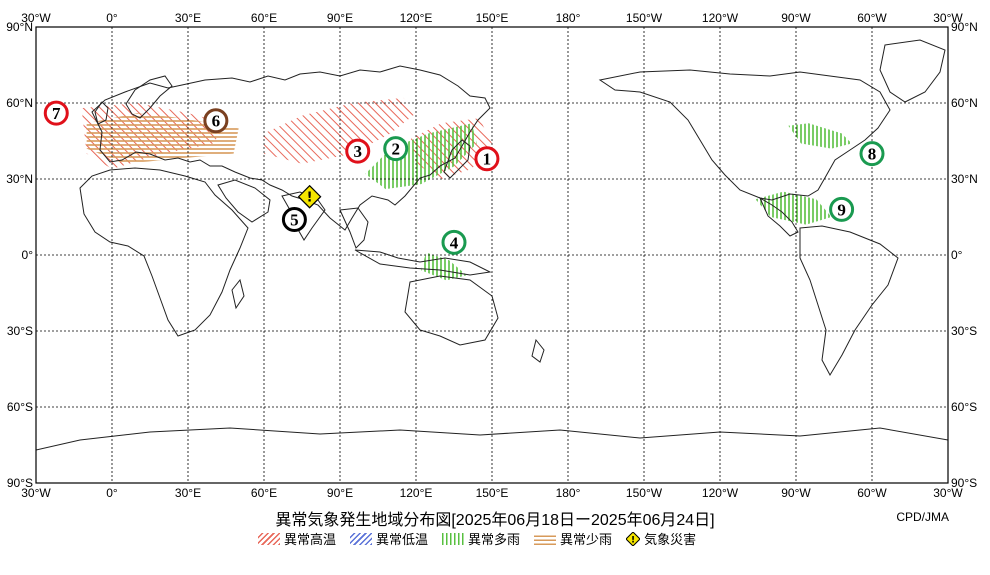 This screenshot has width=990, height=575. I want to click on dry-swatch, so click(545, 538).